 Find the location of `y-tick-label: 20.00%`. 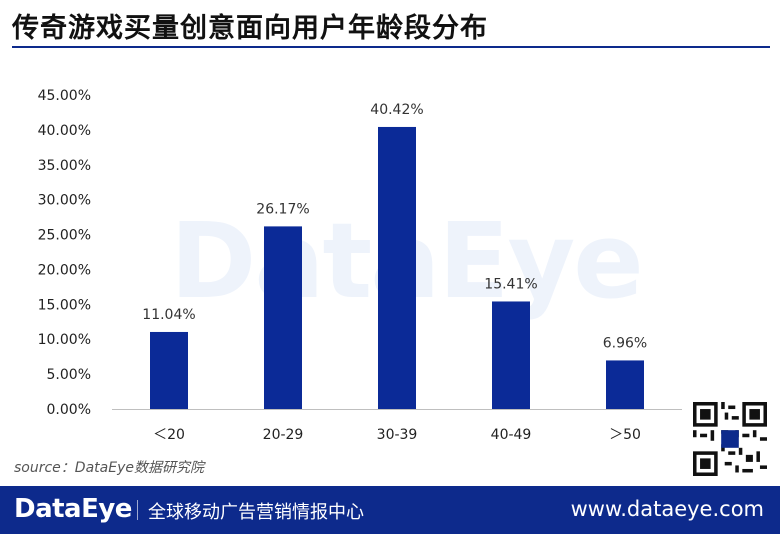

y-tick-label: 20.00% is located at coordinates (64, 270).